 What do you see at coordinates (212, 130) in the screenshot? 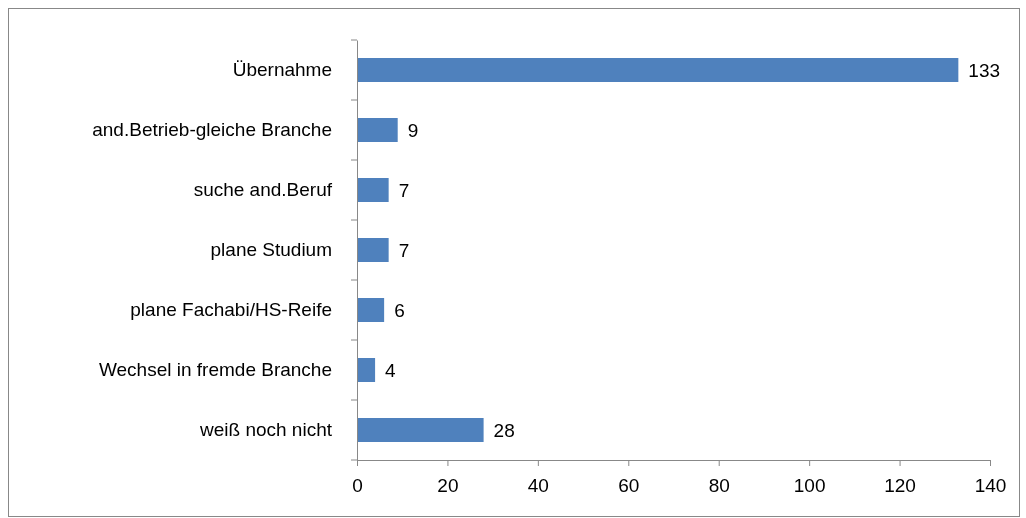
I see `y-tick-label: and.Betrieb-gleiche Branche` at bounding box center [212, 130].